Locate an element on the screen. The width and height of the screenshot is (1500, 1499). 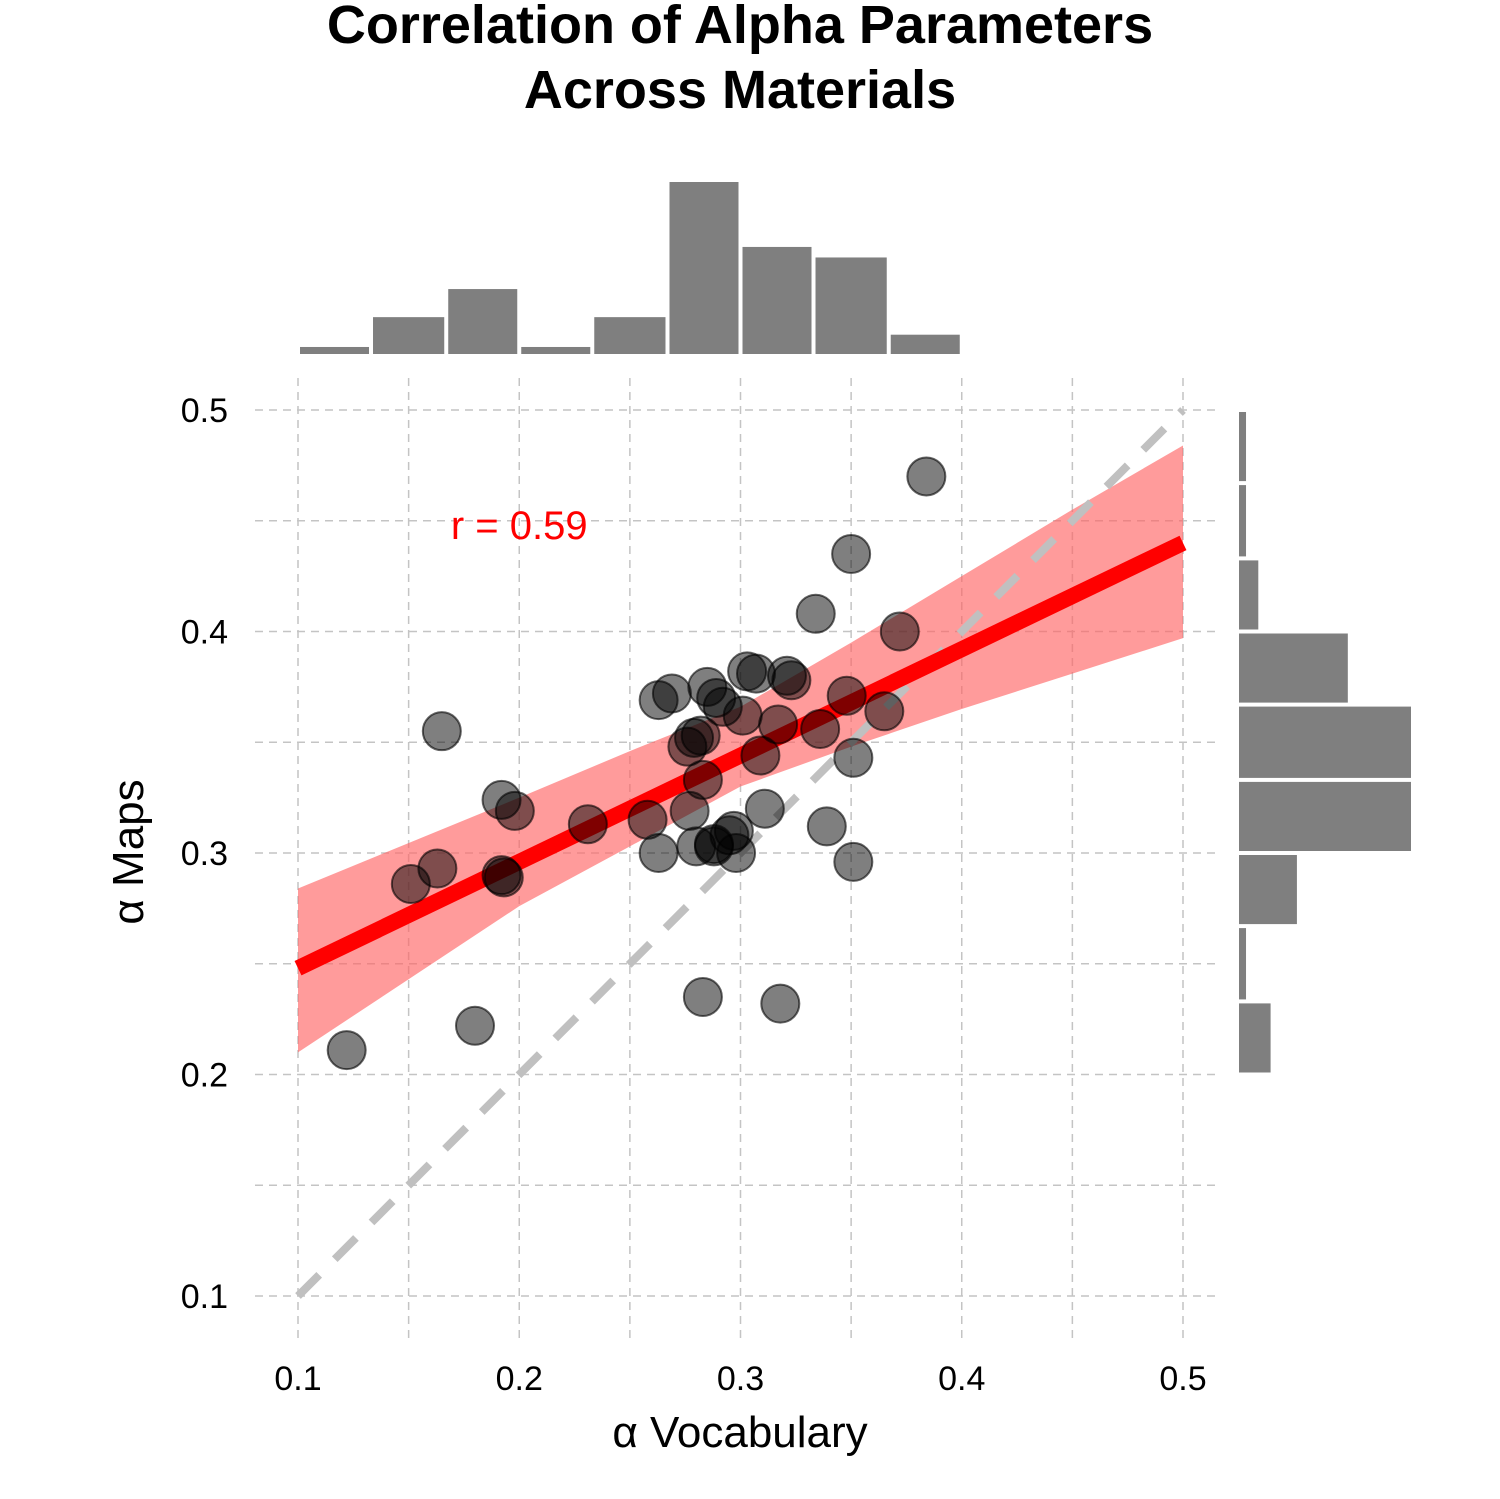
y-marginal-histogram is located at coordinates (1325, 742).